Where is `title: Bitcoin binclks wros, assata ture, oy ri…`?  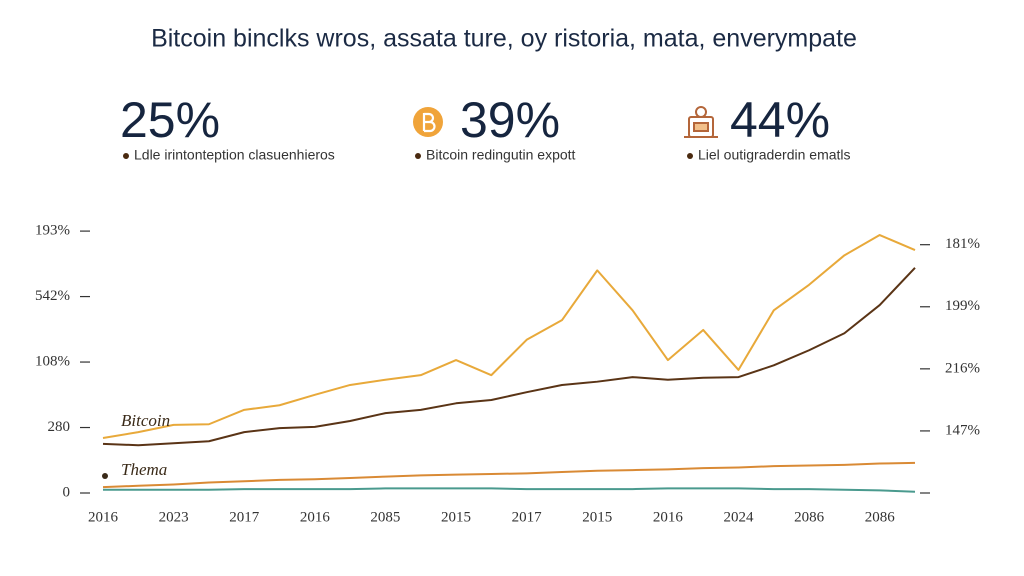 title: Bitcoin binclks wros, assata ture, oy ri… is located at coordinates (504, 39).